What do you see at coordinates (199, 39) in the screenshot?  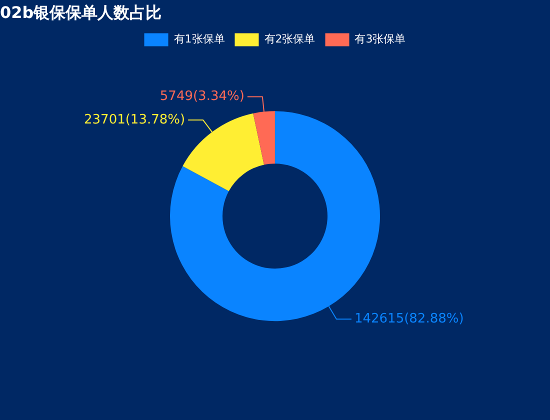 I see `legend-label: 有1张保单` at bounding box center [199, 39].